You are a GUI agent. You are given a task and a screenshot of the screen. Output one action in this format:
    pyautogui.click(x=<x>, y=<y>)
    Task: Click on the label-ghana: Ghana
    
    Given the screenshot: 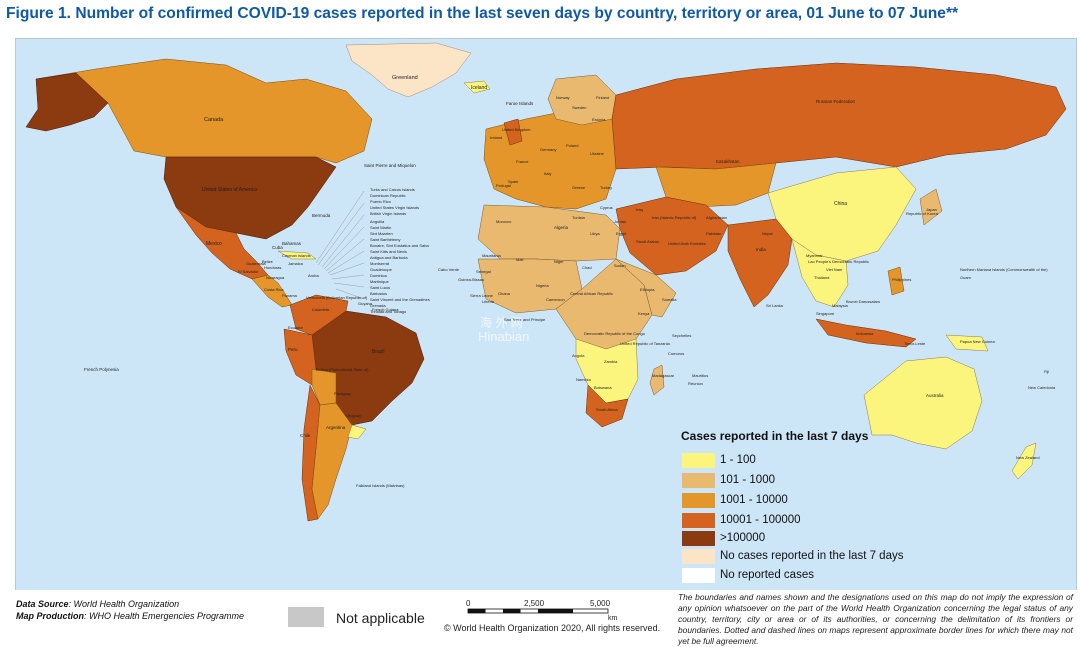 What is the action you would take?
    pyautogui.click(x=504, y=293)
    